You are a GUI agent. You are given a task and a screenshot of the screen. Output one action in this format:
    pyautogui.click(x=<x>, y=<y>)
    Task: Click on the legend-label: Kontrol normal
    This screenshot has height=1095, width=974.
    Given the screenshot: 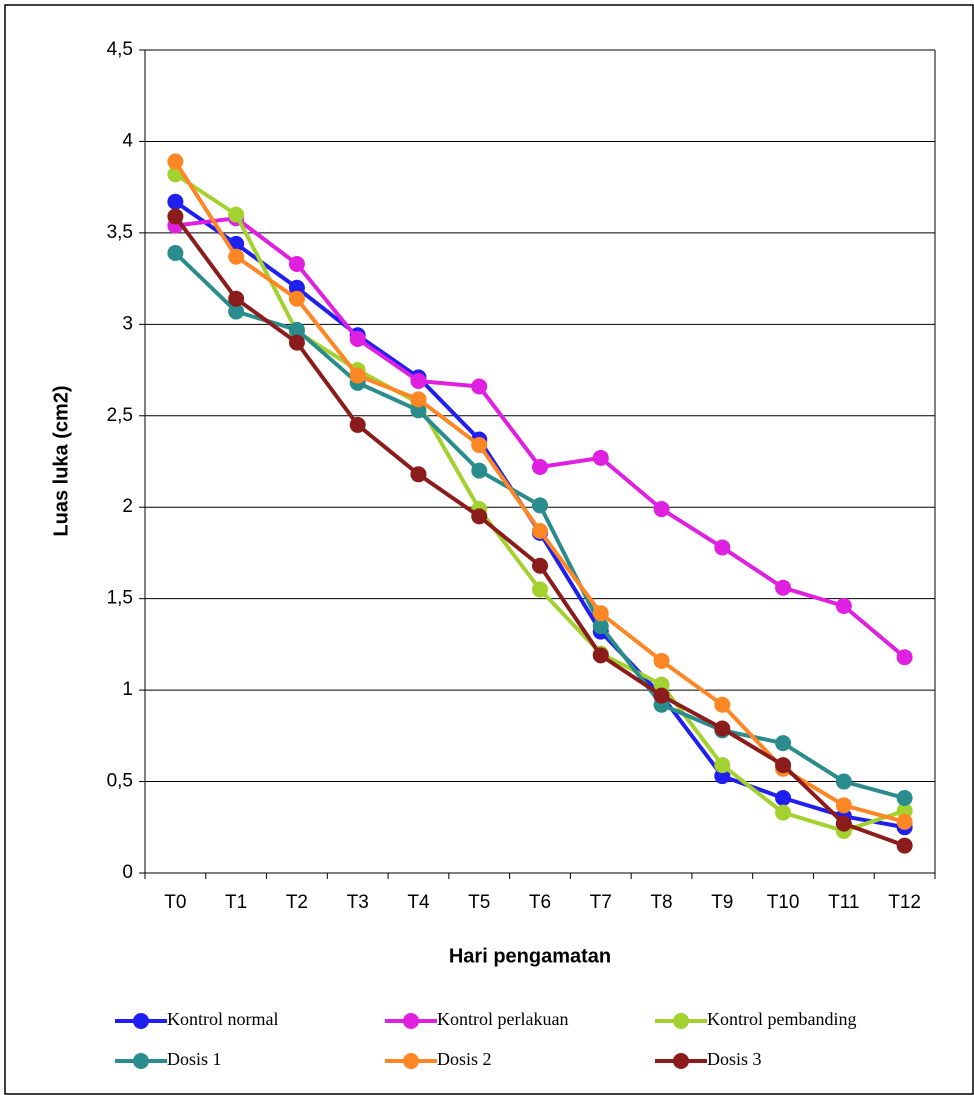 What is the action you would take?
    pyautogui.click(x=222, y=1019)
    